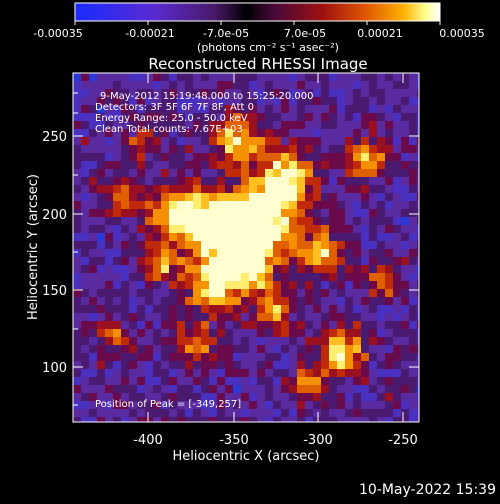 Image resolution: width=500 pixels, height=504 pixels. Describe the element at coordinates (380, 33) in the screenshot. I see `colorbar-tick-label: 0.00021` at that location.